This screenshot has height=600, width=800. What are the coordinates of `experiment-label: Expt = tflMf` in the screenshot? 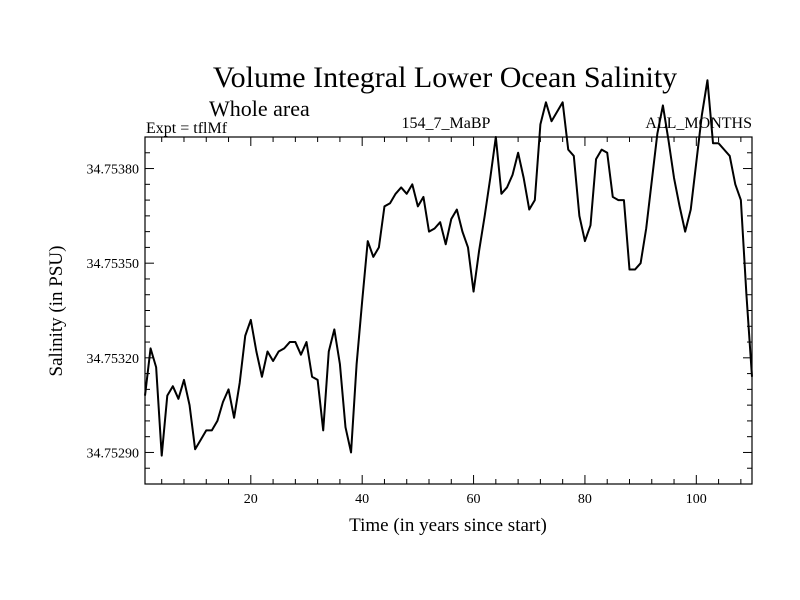 It's located at (187, 128).